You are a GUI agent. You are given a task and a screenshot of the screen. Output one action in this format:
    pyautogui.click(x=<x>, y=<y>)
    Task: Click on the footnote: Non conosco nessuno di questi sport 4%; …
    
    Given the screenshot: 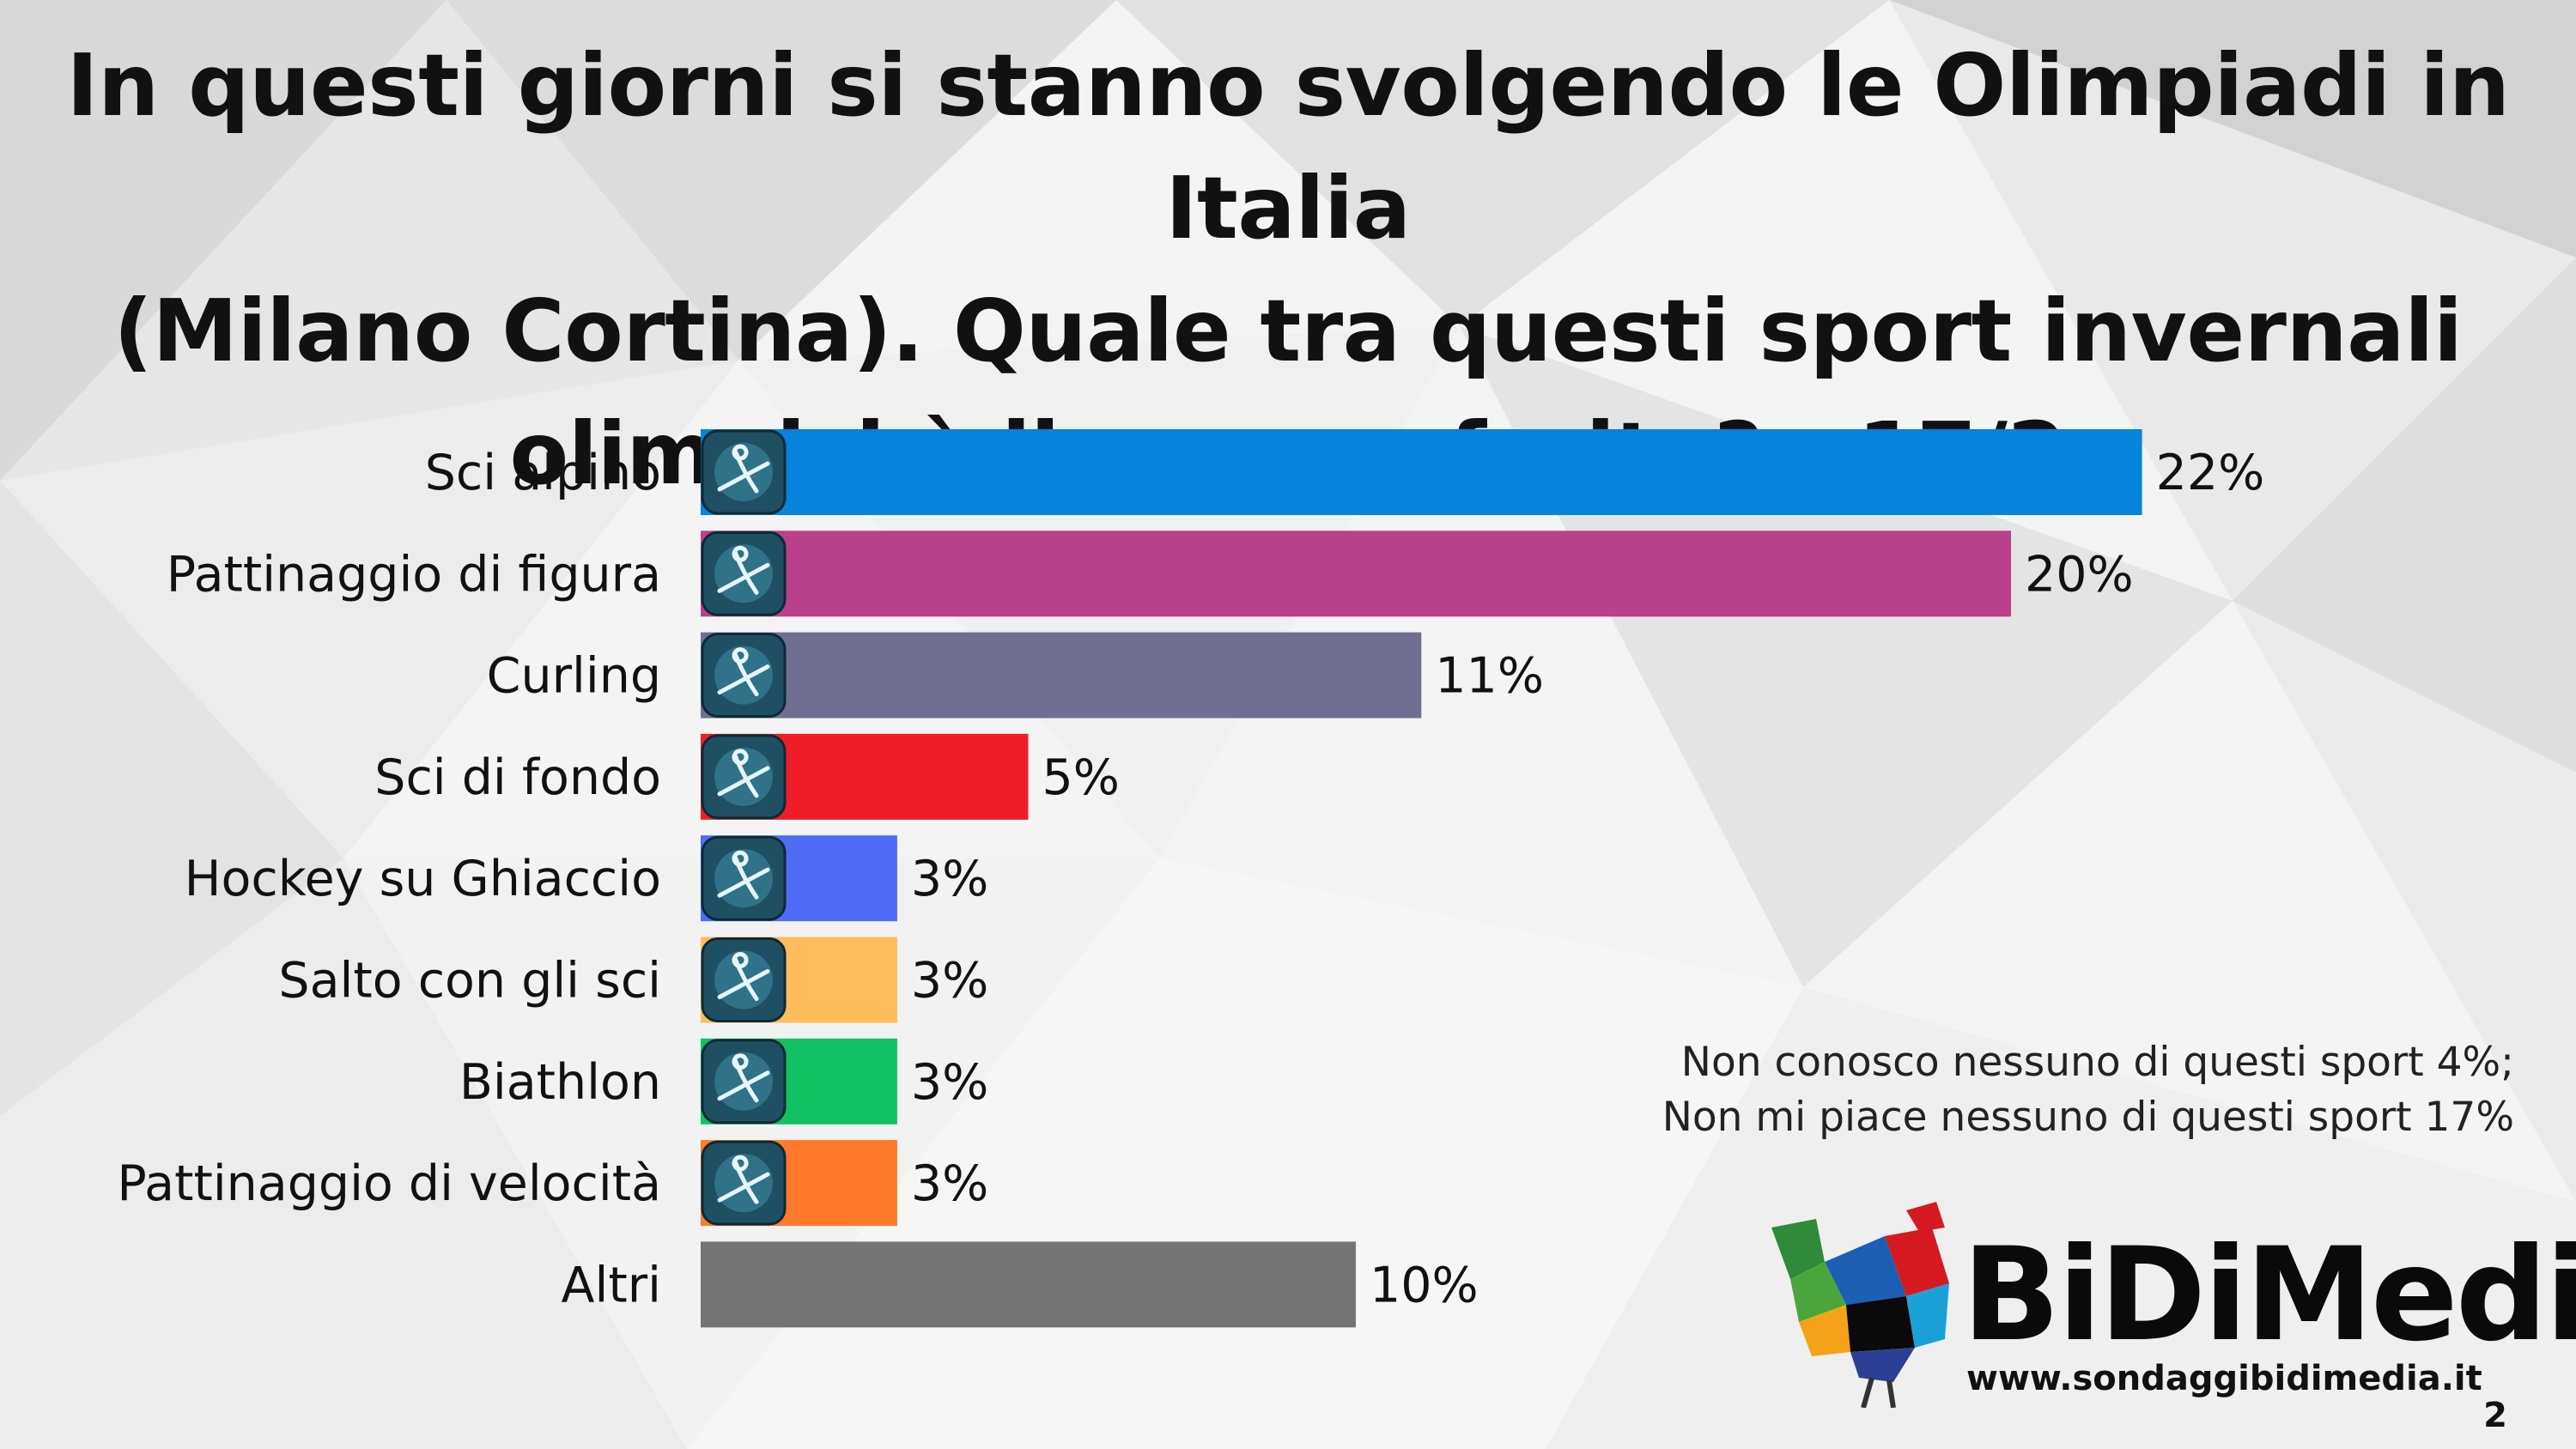 What is the action you would take?
    pyautogui.click(x=2088, y=1090)
    